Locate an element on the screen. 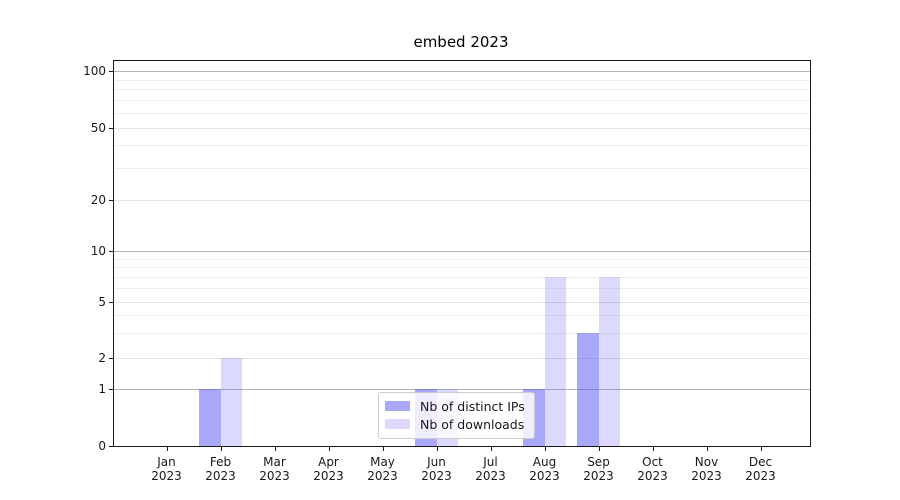 The width and height of the screenshot is (900, 500). y-tick-label: 2 is located at coordinates (102, 357).